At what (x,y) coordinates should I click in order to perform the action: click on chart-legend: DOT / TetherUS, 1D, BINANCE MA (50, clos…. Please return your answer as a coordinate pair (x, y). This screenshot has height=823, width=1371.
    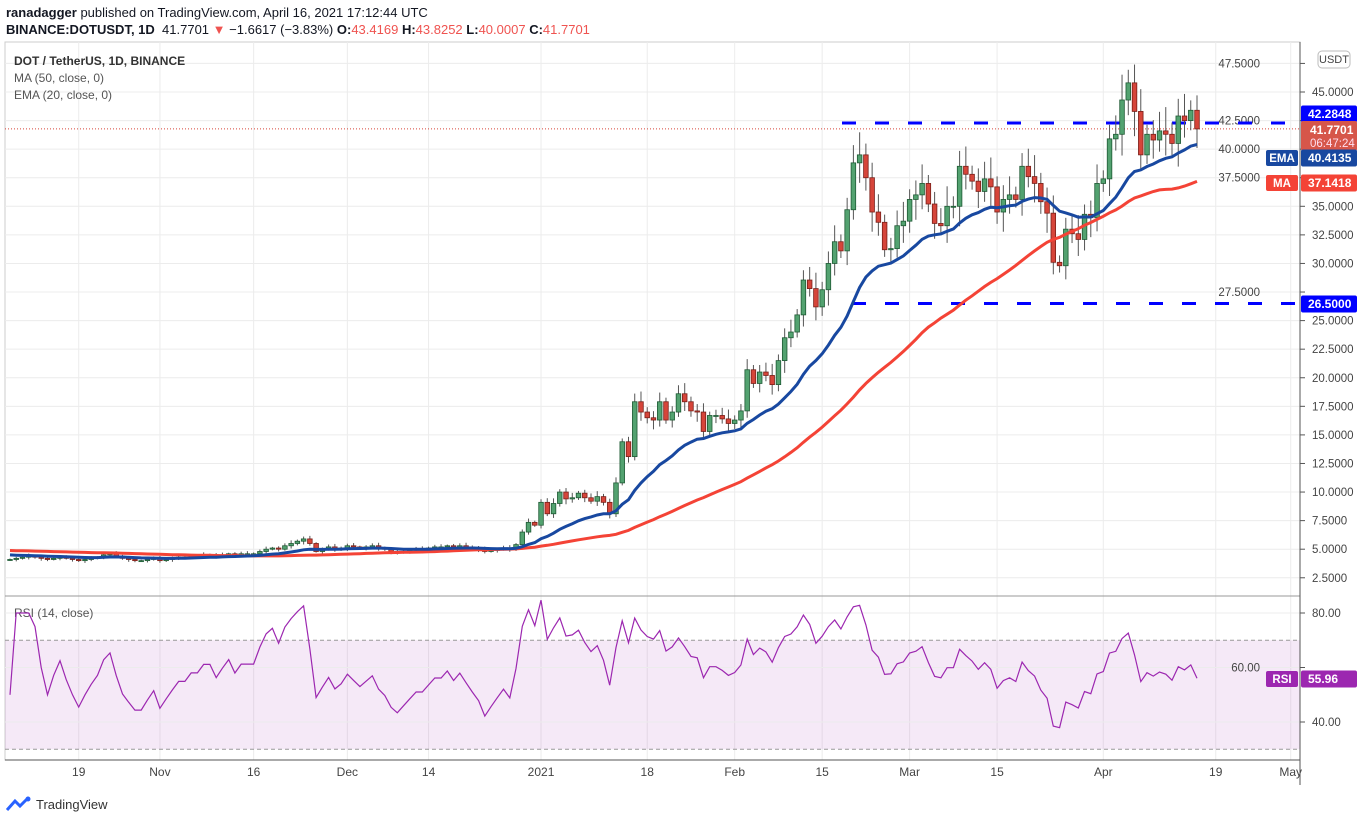
    Looking at the image, I should click on (99, 78).